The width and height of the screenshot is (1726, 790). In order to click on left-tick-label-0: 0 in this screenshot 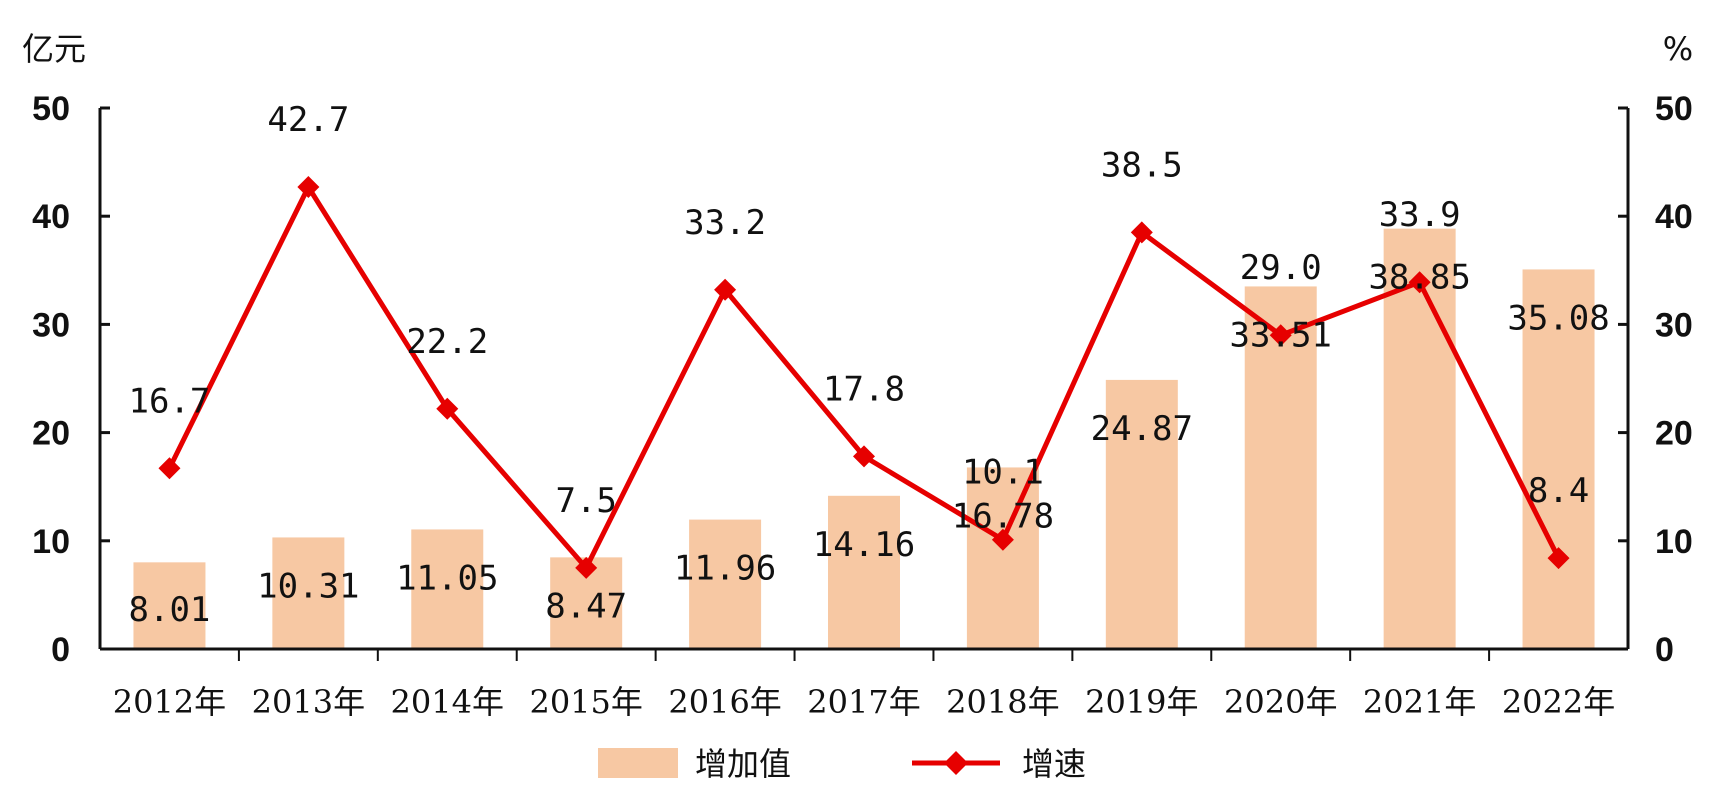, I will do `click(60, 650)`.